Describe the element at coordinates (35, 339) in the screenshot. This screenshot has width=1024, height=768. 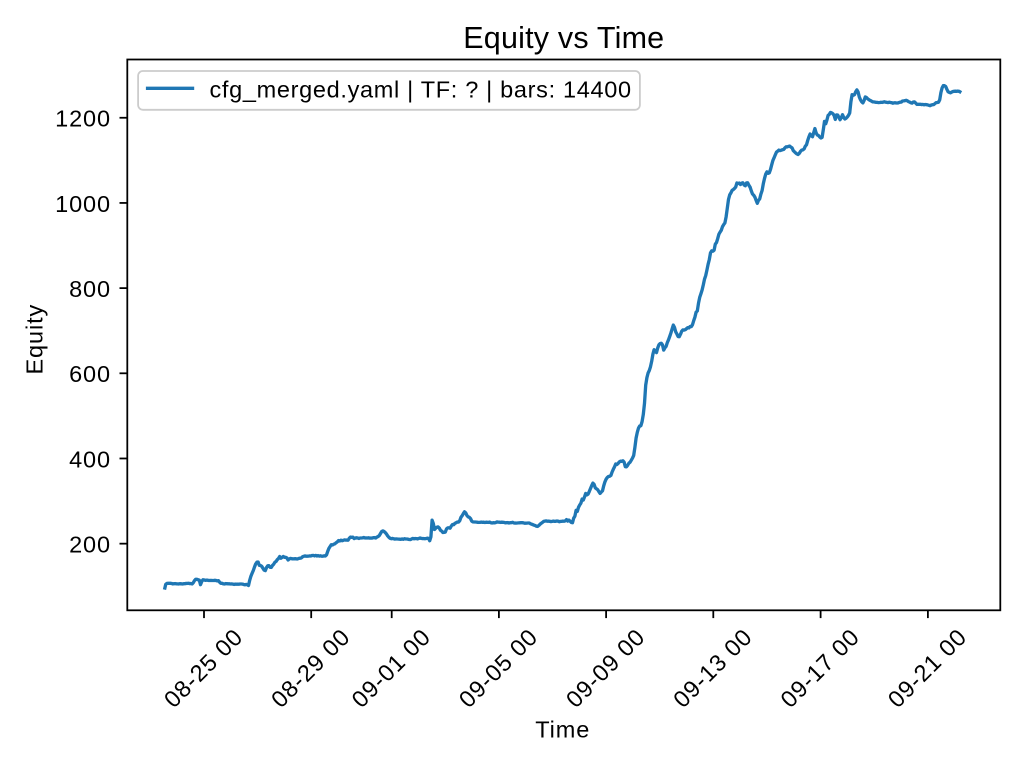
I see `svg-text: Equity` at that location.